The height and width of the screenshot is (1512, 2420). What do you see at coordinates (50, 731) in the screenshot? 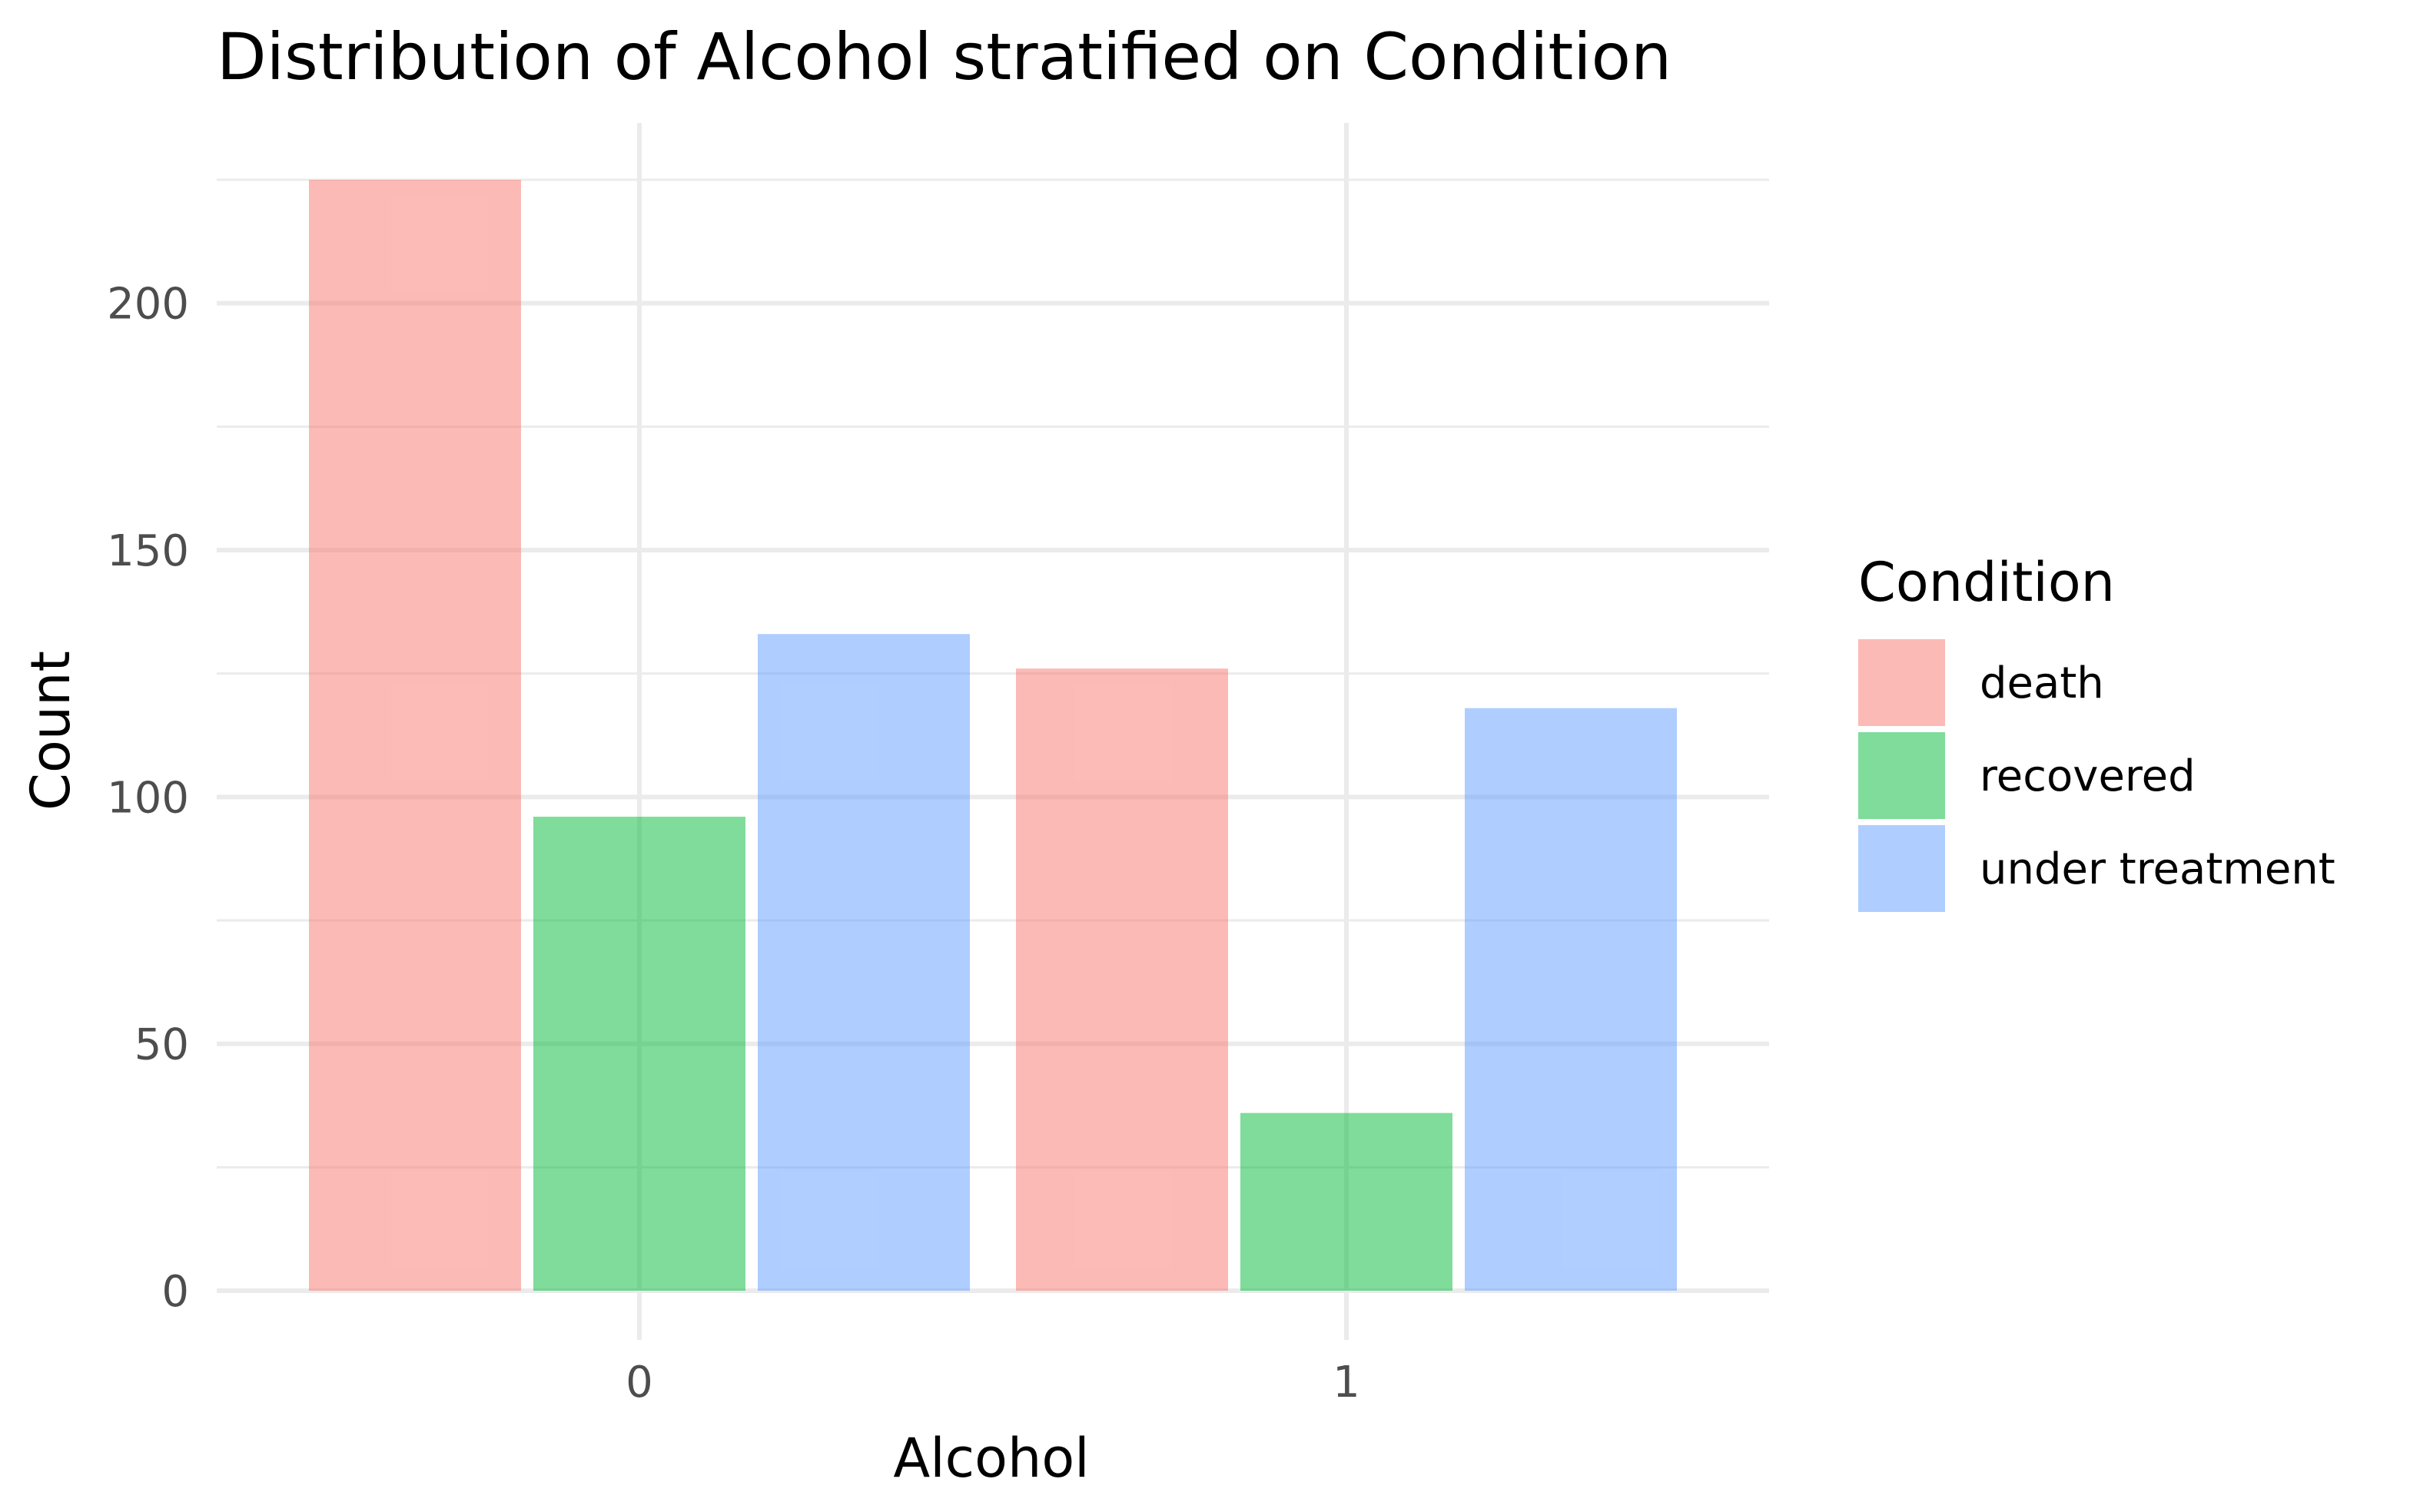
I see `y-axis-title: Count` at bounding box center [50, 731].